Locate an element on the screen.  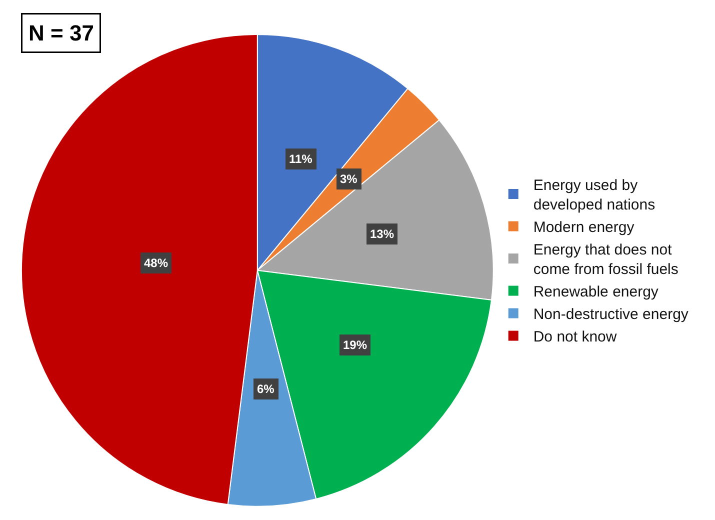
legend-label: Renewable energy is located at coordinates (596, 292).